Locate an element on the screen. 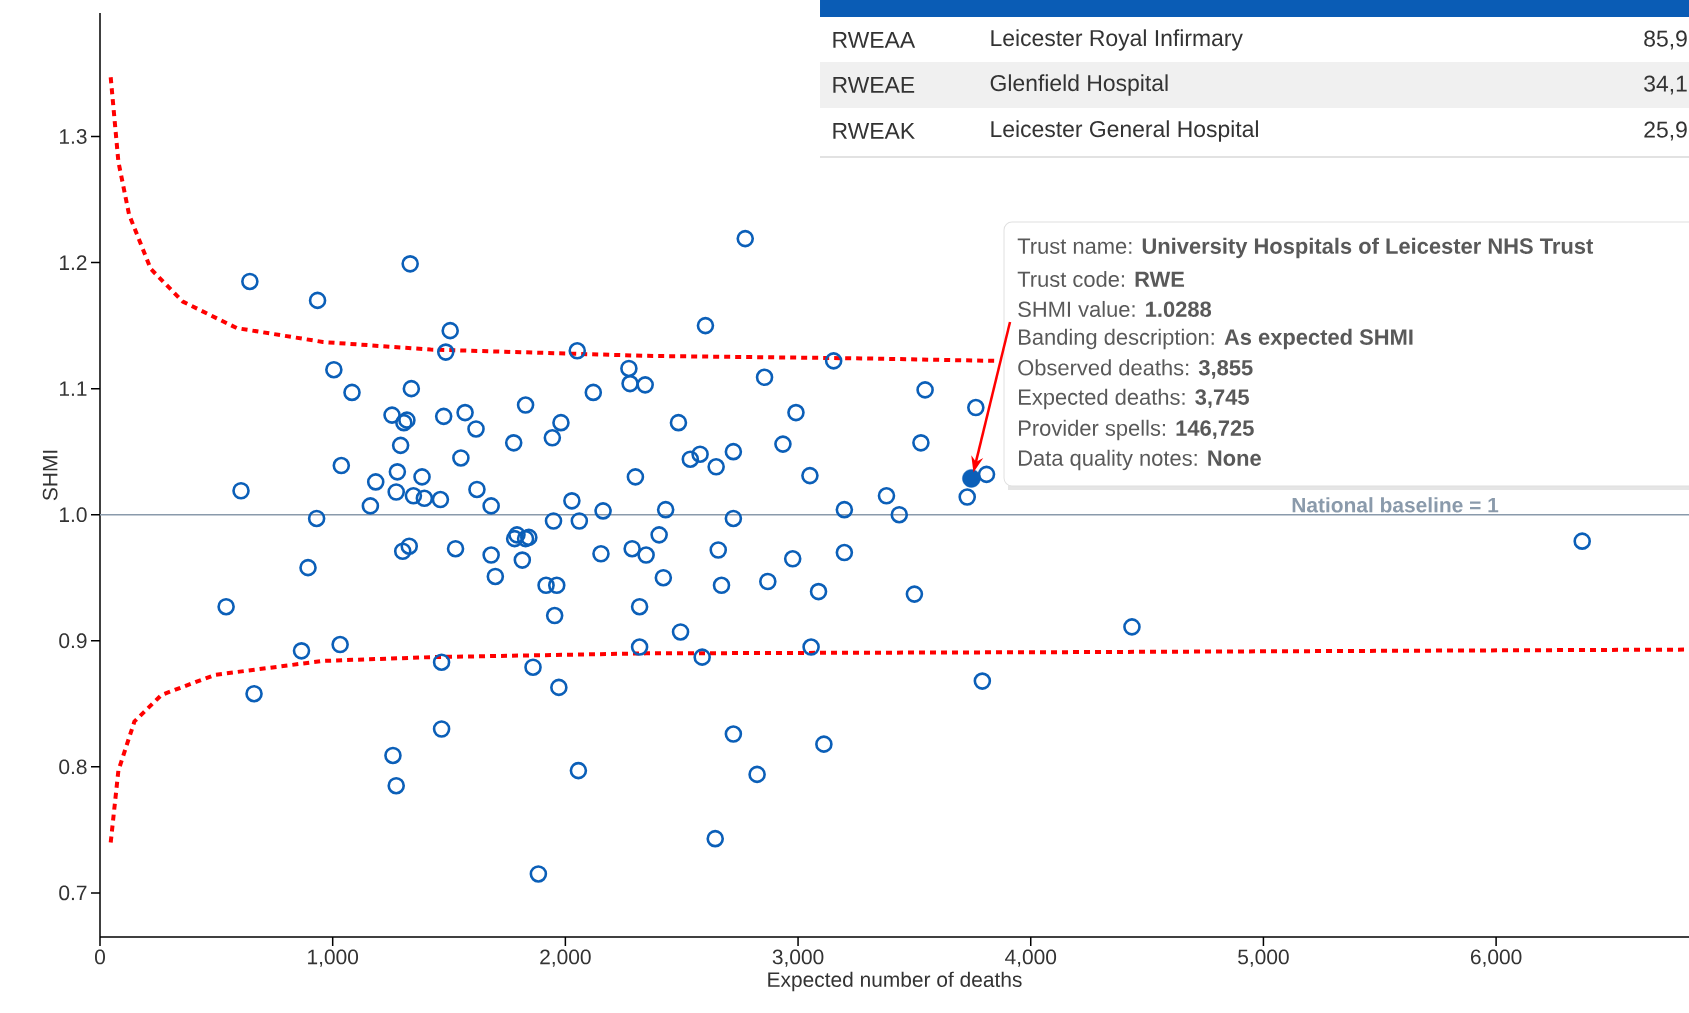  x-tick-label: 3,000 is located at coordinates (798, 958).